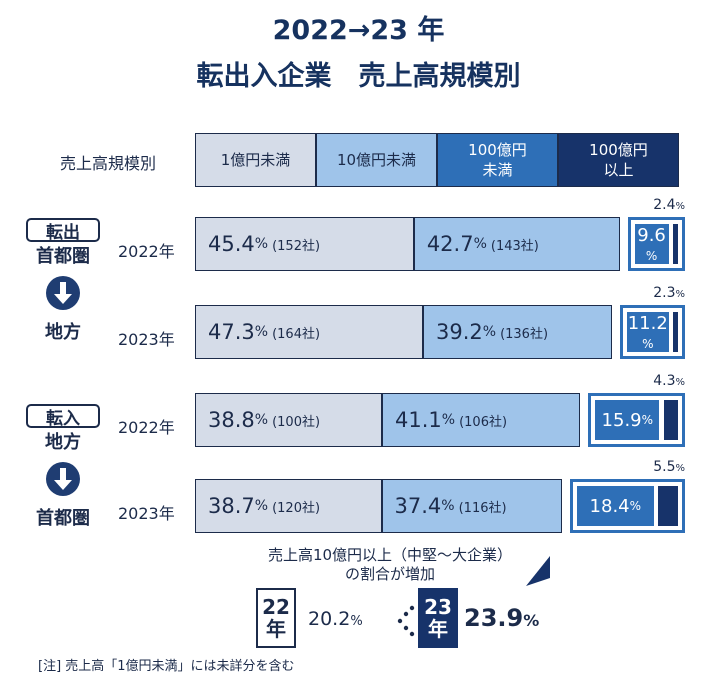 The image size is (717, 698). Describe the element at coordinates (459, 332) in the screenshot. I see `bar-value-label: 39.2` at that location.